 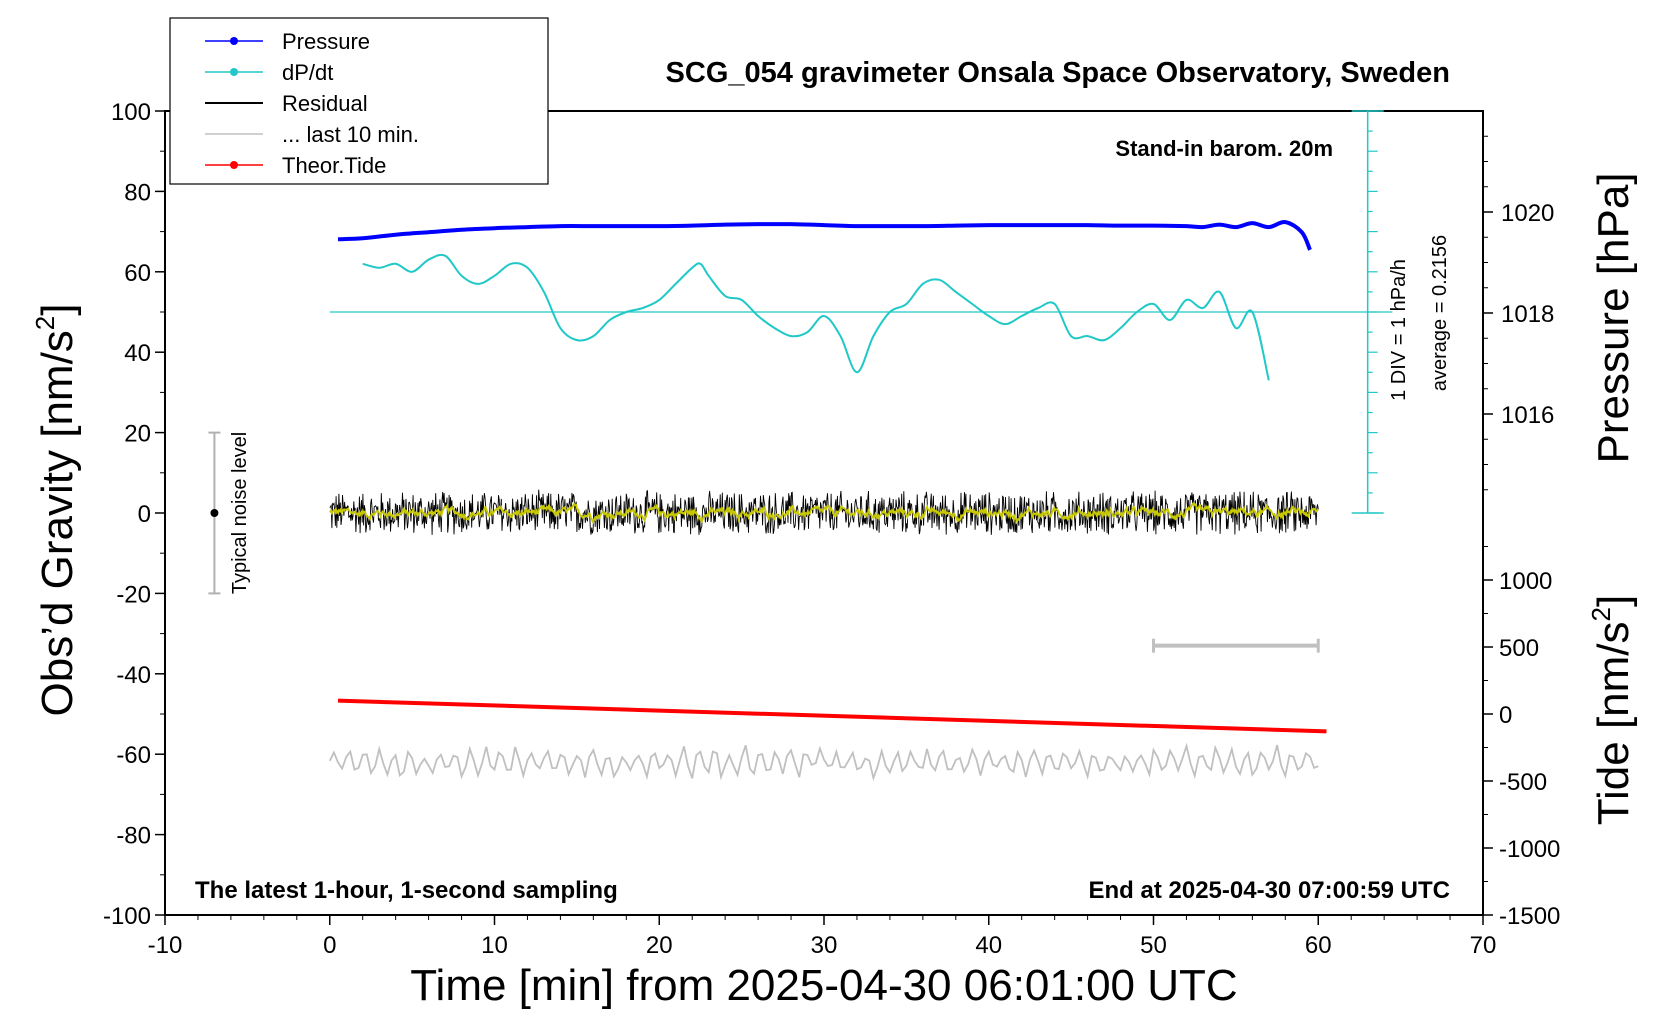 What do you see at coordinates (133, 836) in the screenshot?
I see `y-tick-label: -80` at bounding box center [133, 836].